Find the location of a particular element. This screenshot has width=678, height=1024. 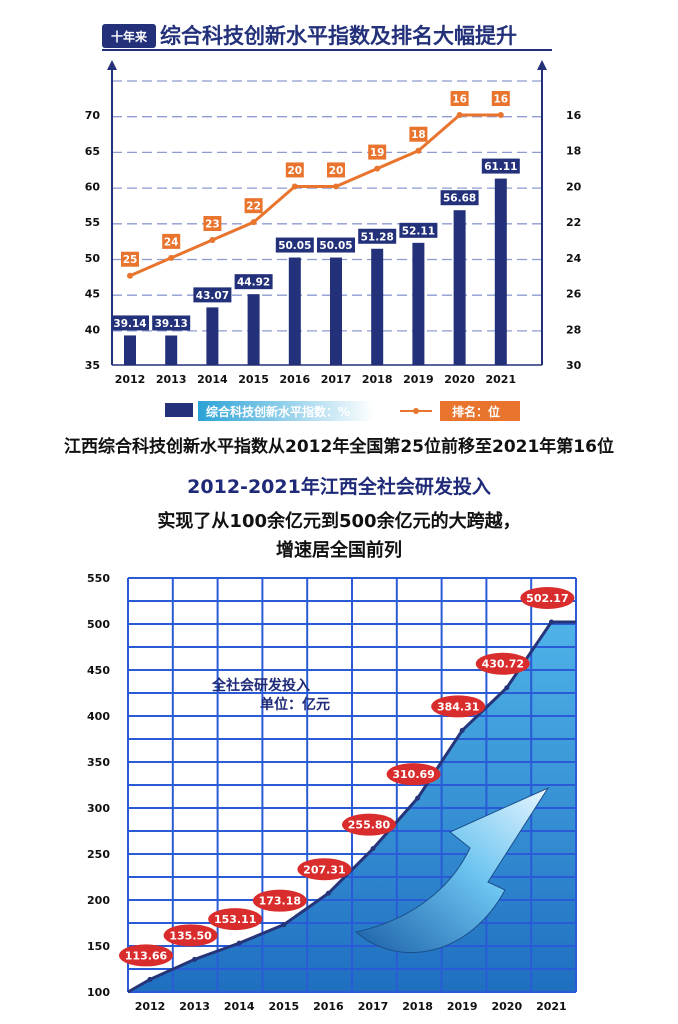

chart2-y-tick-label: 550 is located at coordinates (98, 578).